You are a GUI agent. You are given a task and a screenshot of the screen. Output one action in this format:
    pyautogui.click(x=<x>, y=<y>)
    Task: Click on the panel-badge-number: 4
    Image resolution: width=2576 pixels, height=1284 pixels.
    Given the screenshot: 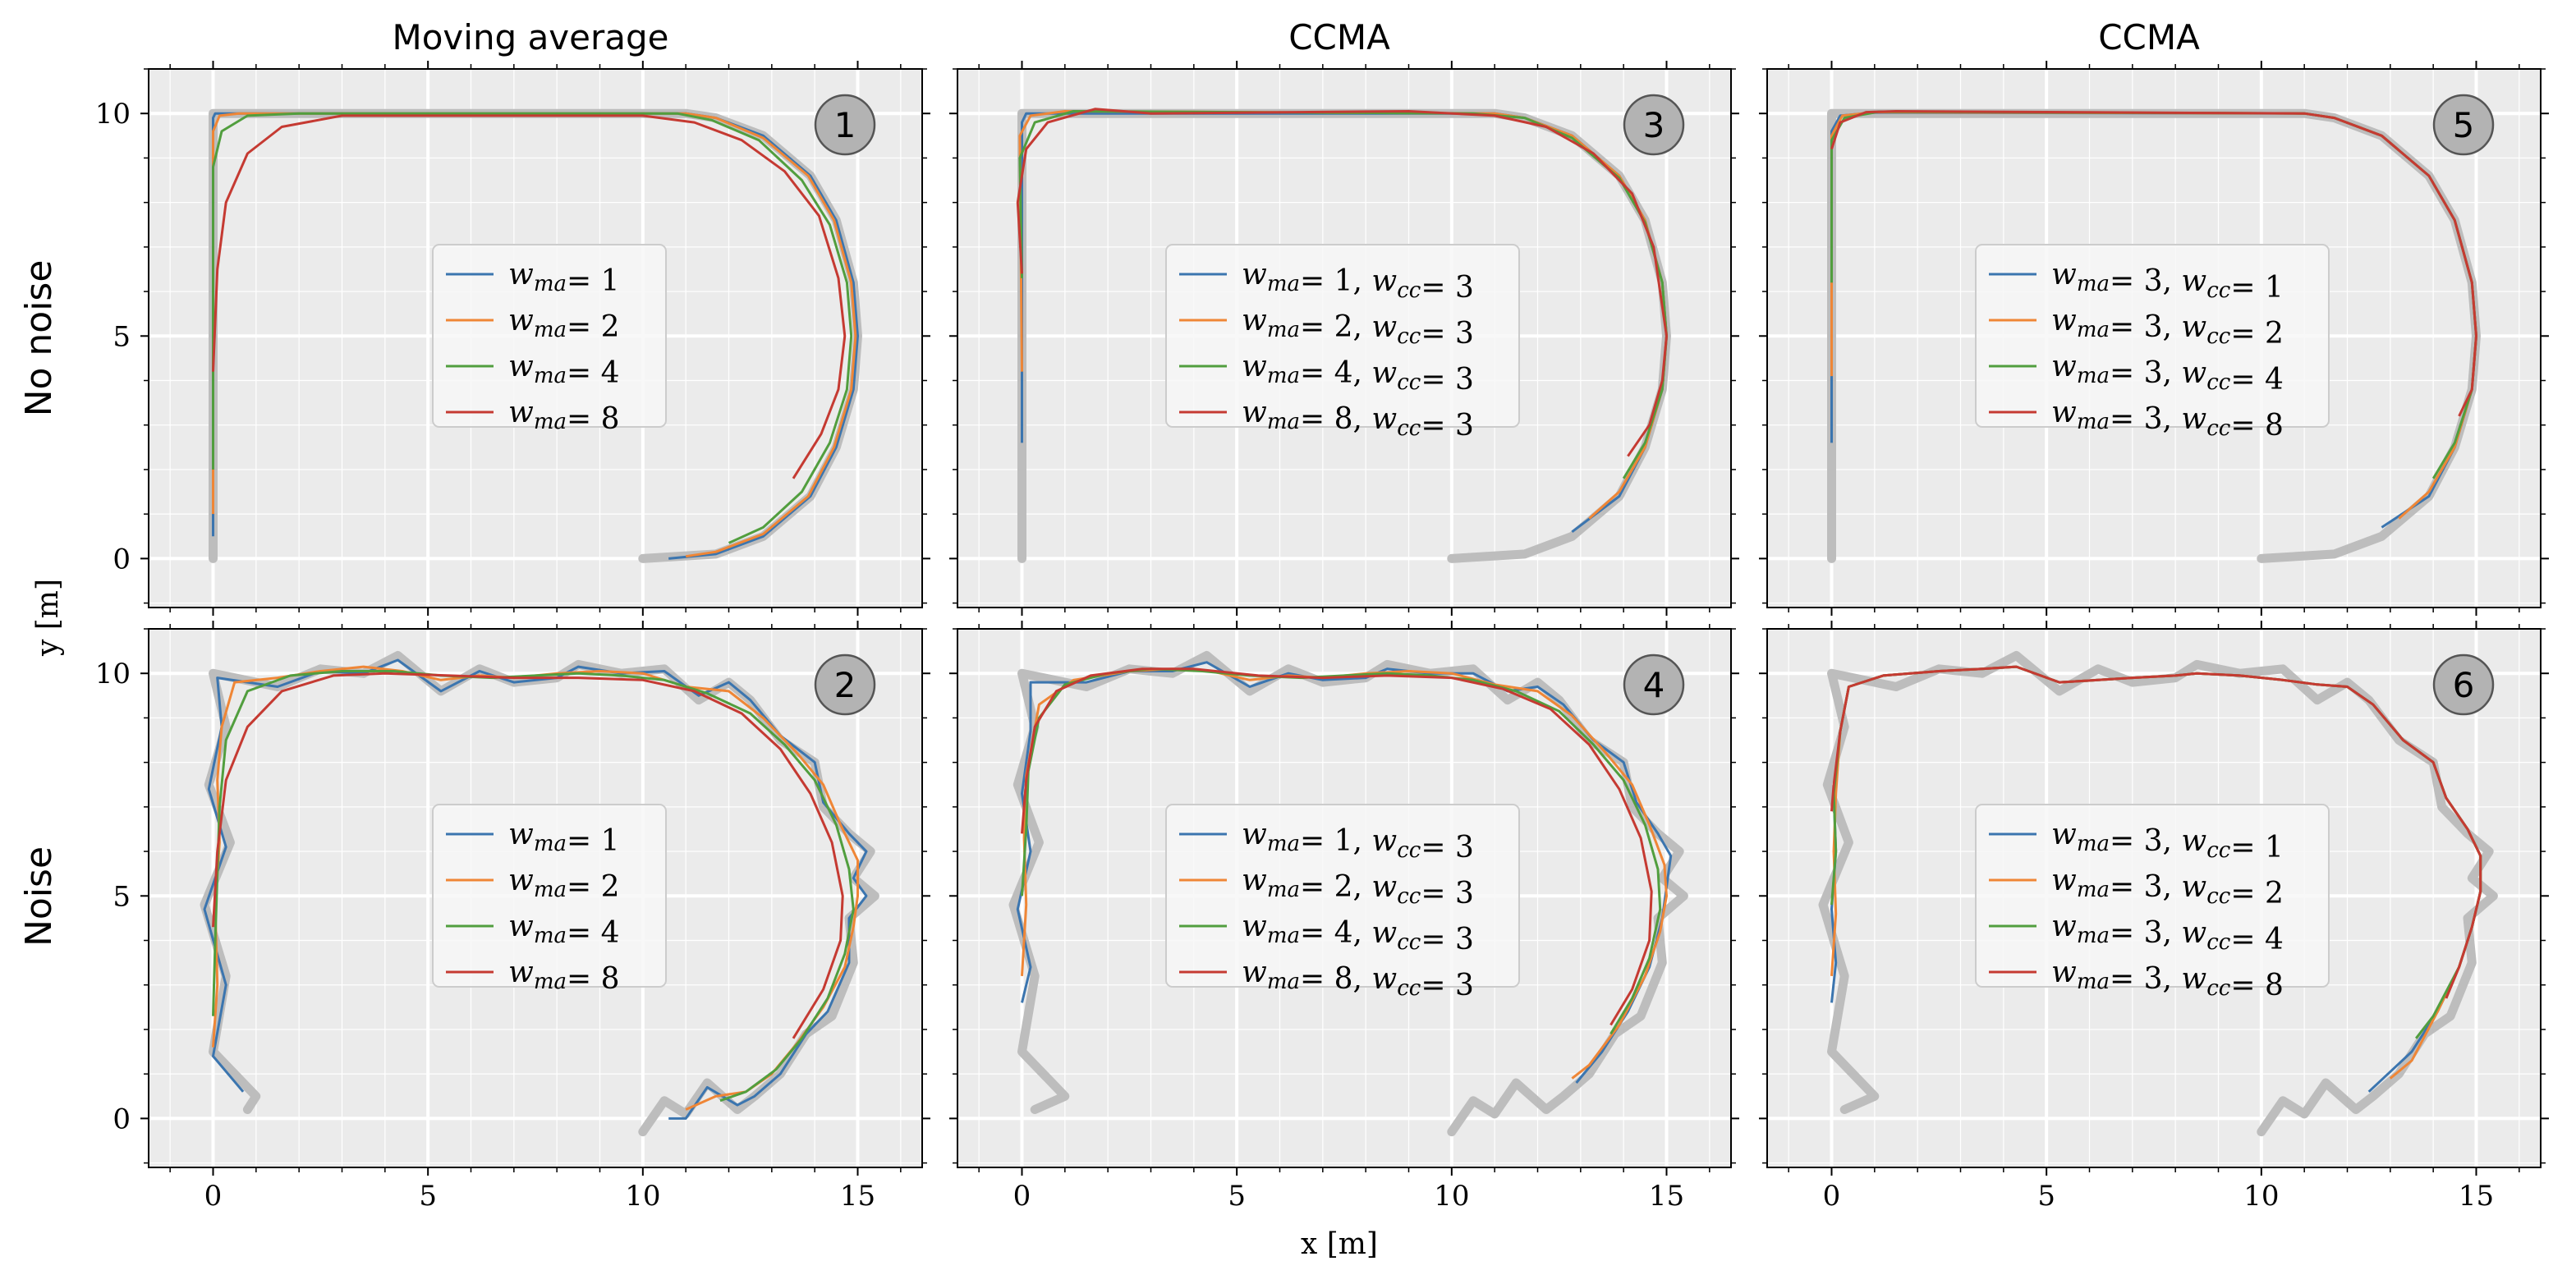 What is the action you would take?
    pyautogui.click(x=1654, y=685)
    